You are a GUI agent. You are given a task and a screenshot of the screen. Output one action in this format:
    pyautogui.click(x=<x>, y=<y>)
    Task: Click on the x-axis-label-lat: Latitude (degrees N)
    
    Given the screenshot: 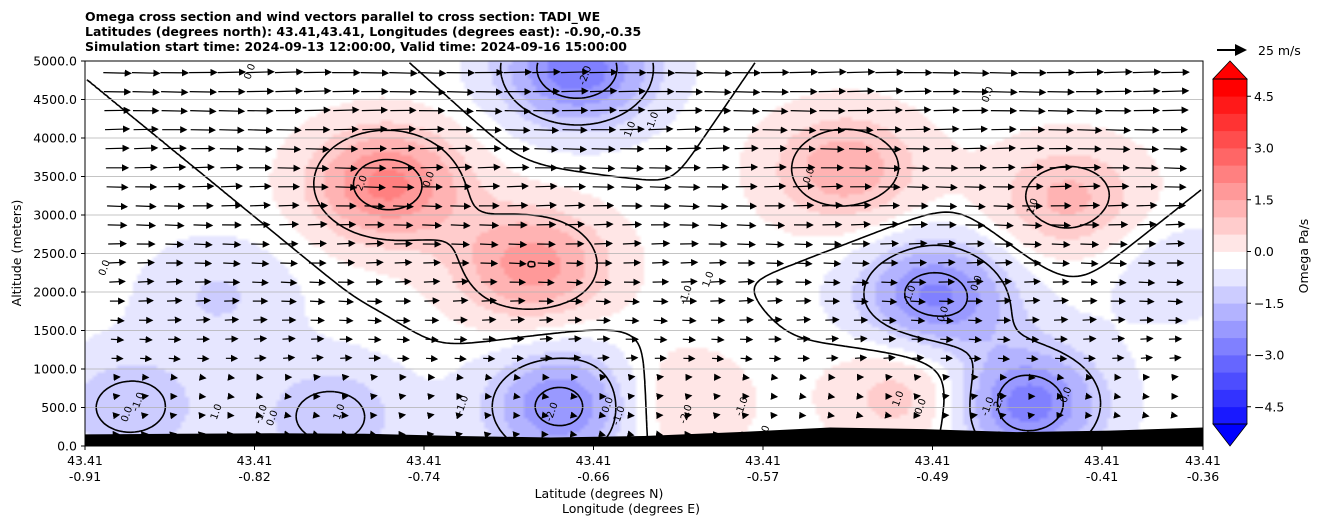 What is the action you would take?
    pyautogui.click(x=599, y=493)
    